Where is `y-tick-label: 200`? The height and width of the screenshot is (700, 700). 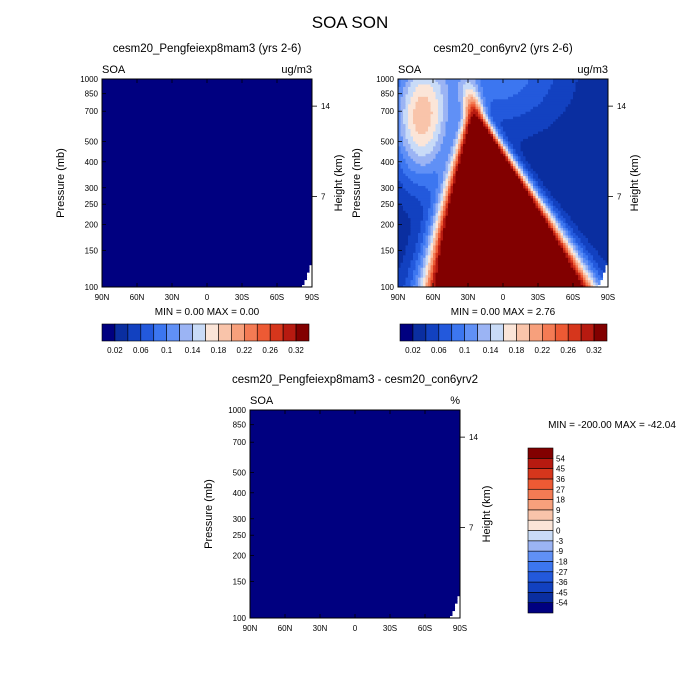
y-tick-label: 200 is located at coordinates (240, 555).